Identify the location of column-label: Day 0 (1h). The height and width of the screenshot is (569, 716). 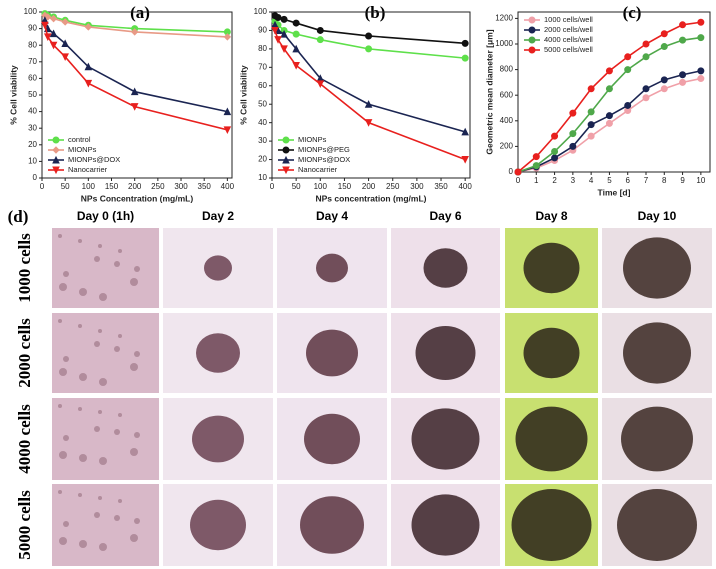
(105, 216).